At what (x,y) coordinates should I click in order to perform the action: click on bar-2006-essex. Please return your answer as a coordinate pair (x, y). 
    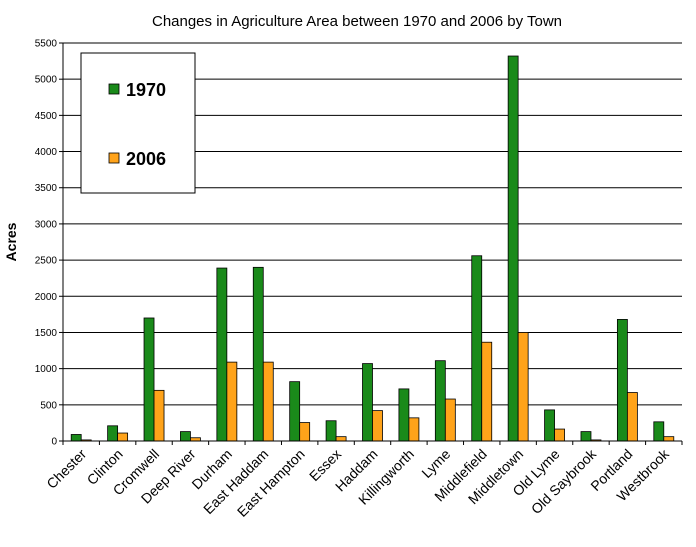
    Looking at the image, I should click on (341, 439).